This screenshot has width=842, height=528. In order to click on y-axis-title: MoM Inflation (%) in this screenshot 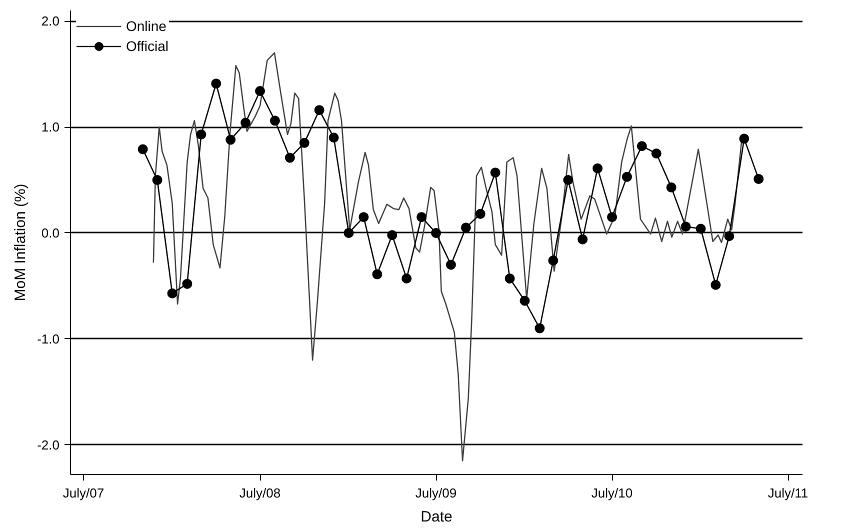, I will do `click(21, 243)`.